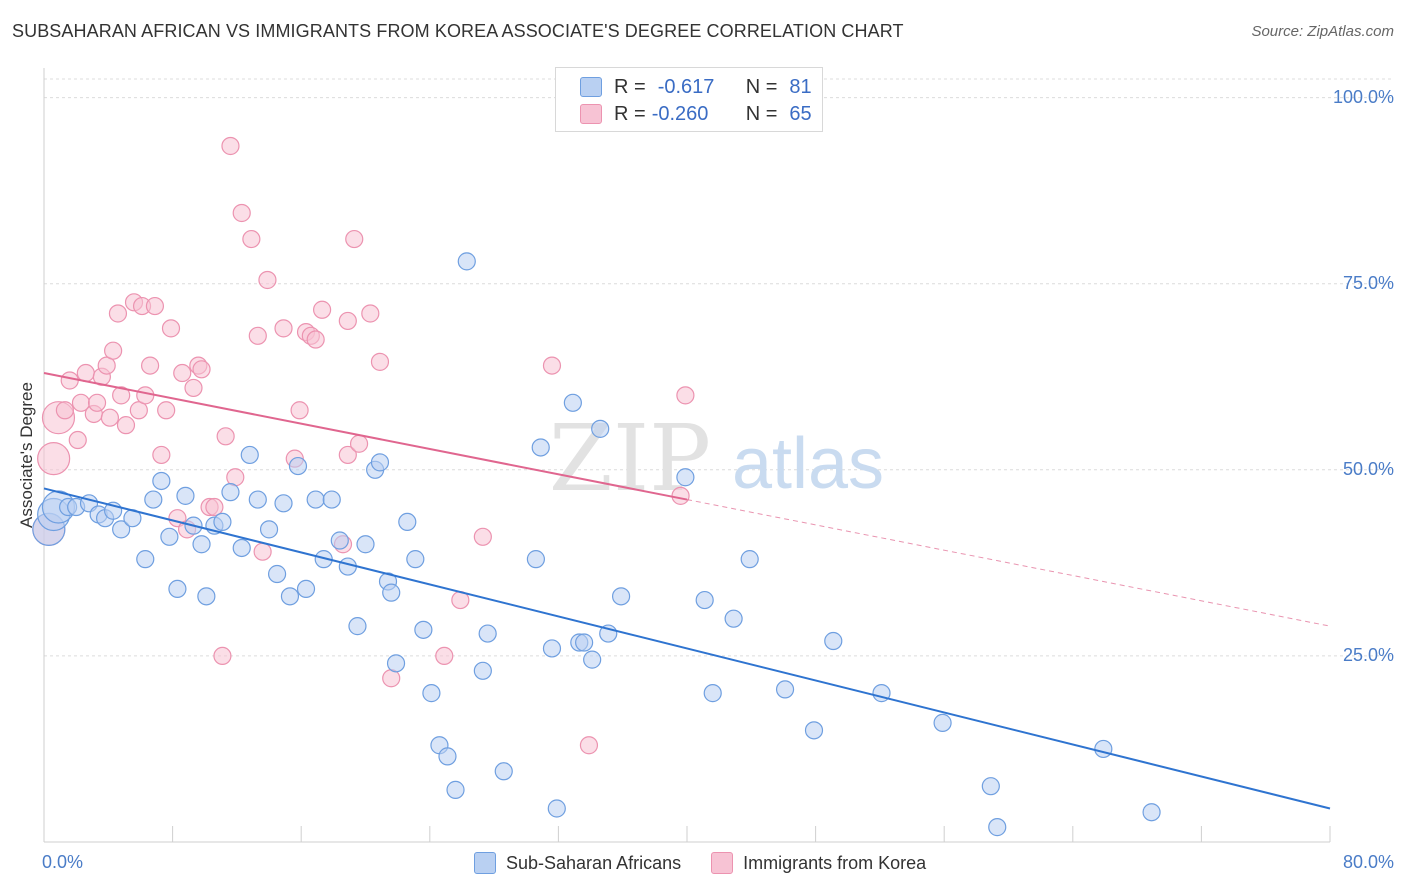 This screenshot has height=892, width=1406. I want to click on legend-pink-n-value: 65, so click(800, 113).